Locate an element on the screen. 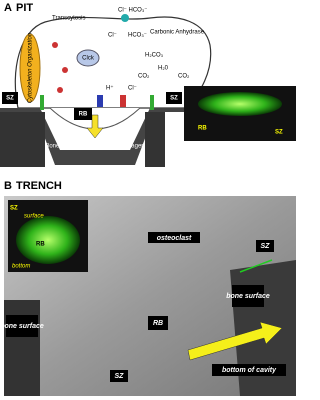  label: H⁺ is located at coordinates (110, 88).